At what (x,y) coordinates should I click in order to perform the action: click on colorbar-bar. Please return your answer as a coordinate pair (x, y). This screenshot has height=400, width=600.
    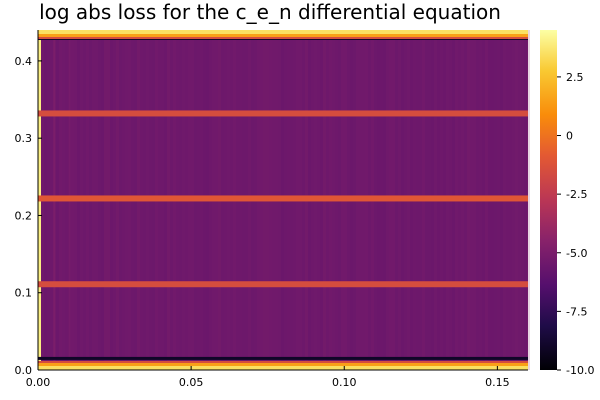
    Looking at the image, I should click on (548, 200).